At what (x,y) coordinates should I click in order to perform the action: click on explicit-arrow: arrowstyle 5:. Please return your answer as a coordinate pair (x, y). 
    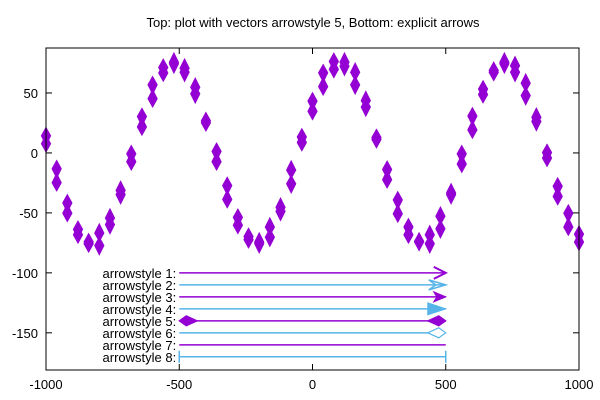
    Looking at the image, I should click on (275, 321).